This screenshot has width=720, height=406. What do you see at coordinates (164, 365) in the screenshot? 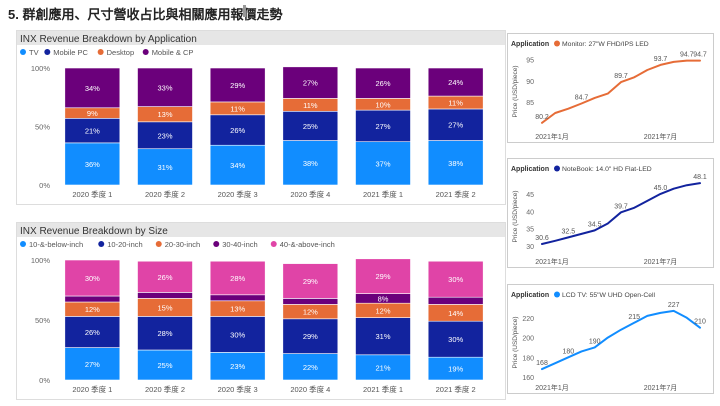
I see `data-label: 25%` at bounding box center [164, 365].